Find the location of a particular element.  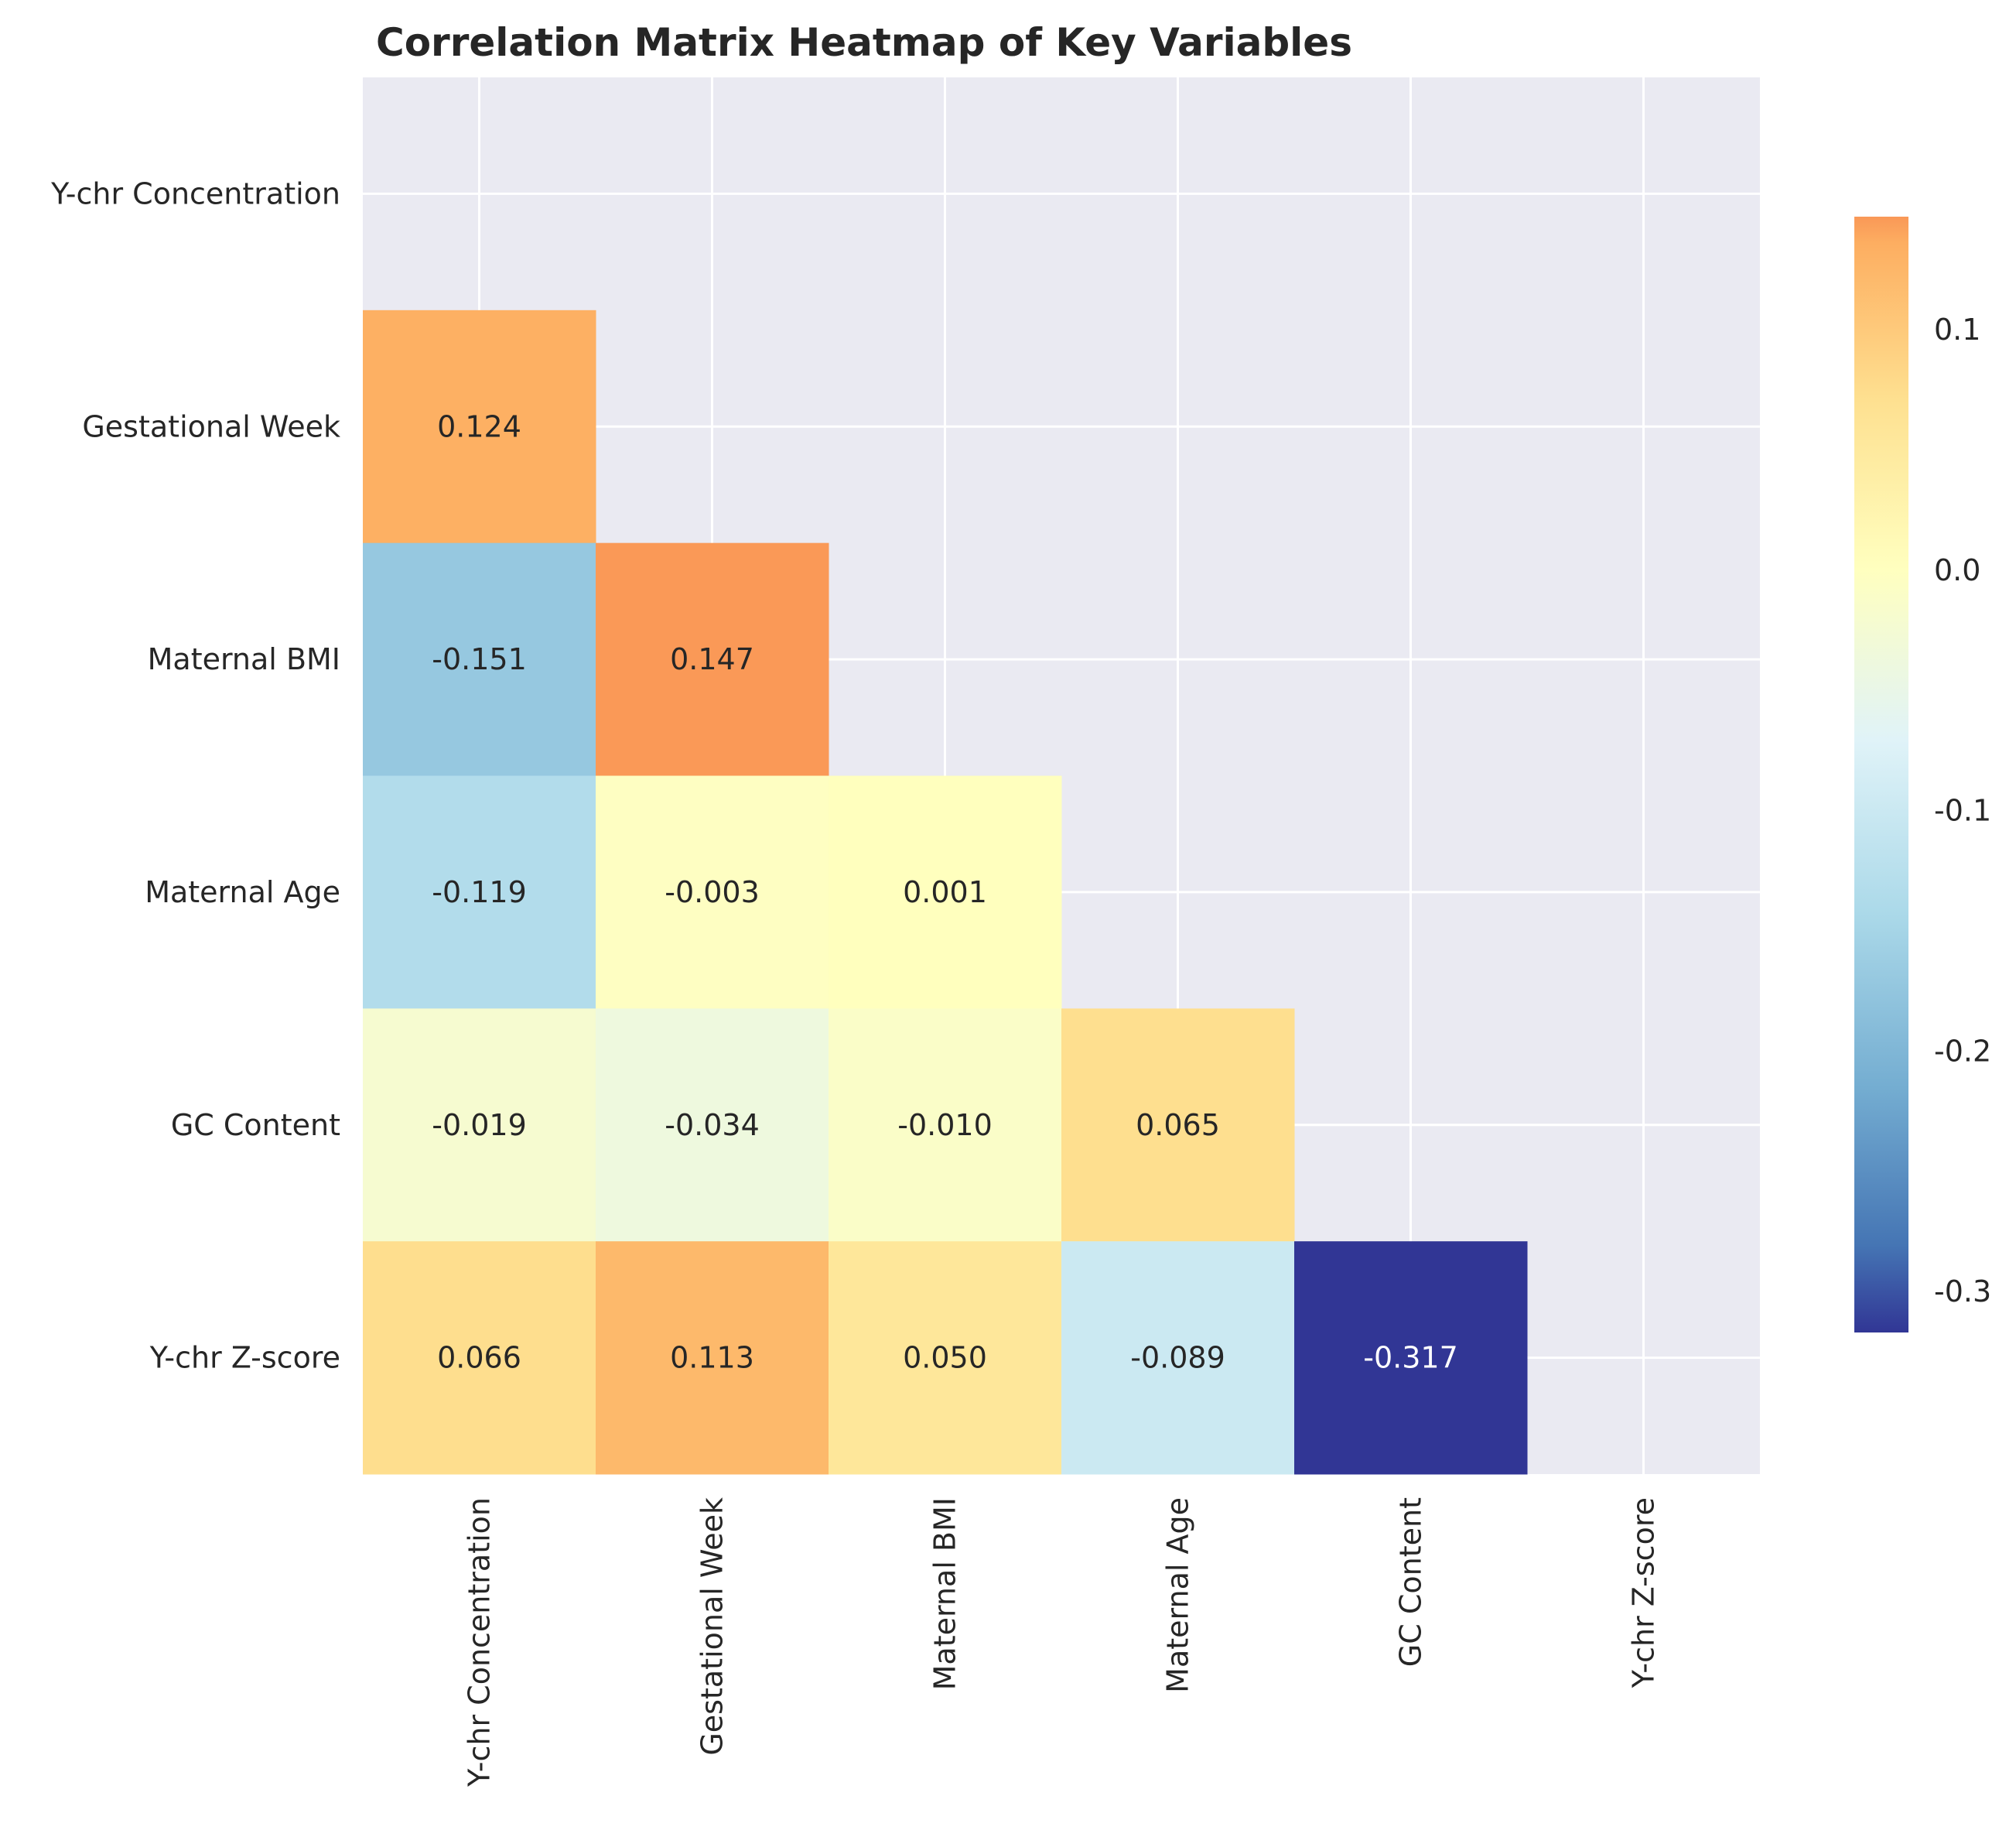

colorbar-tick-label: -0.3 is located at coordinates (1962, 1291).